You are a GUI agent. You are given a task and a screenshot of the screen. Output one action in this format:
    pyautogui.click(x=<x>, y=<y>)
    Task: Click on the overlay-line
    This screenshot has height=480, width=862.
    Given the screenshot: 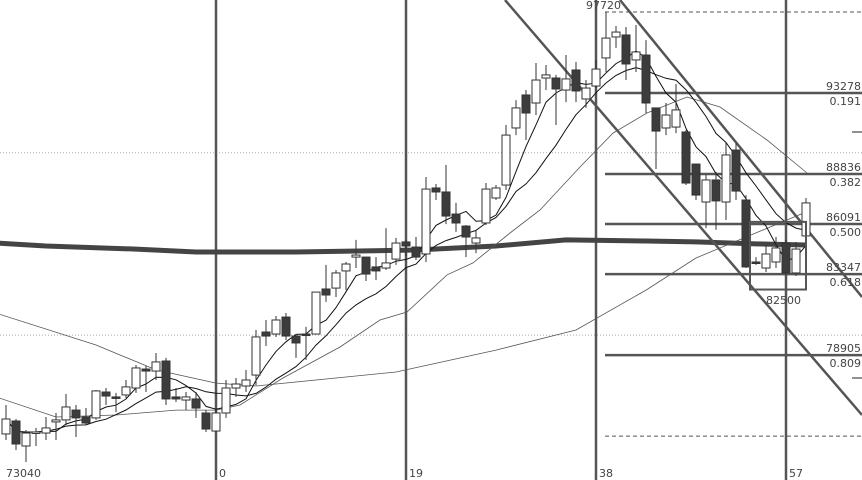 What is the action you would take?
    pyautogui.click(x=403, y=246)
    